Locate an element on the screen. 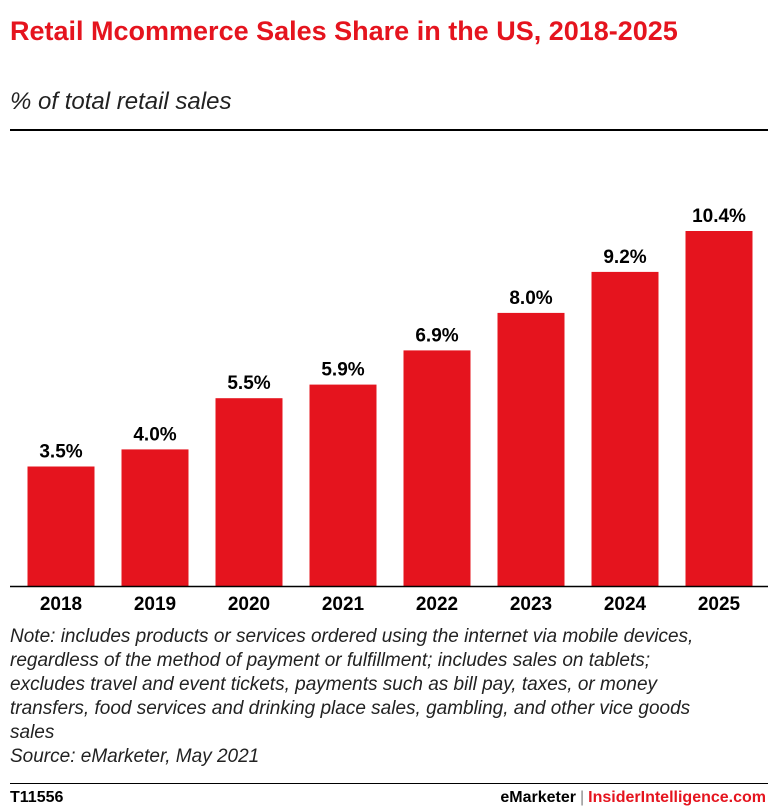  bar-2019 is located at coordinates (155, 517).